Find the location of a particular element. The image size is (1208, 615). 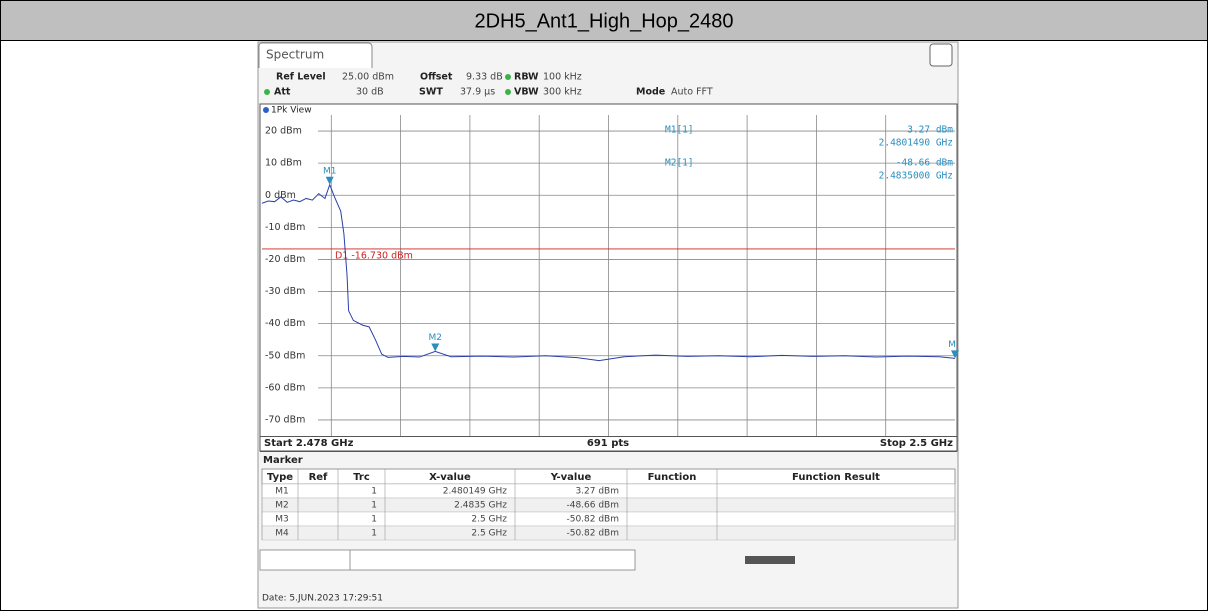

table-cell: M2 is located at coordinates (282, 506).